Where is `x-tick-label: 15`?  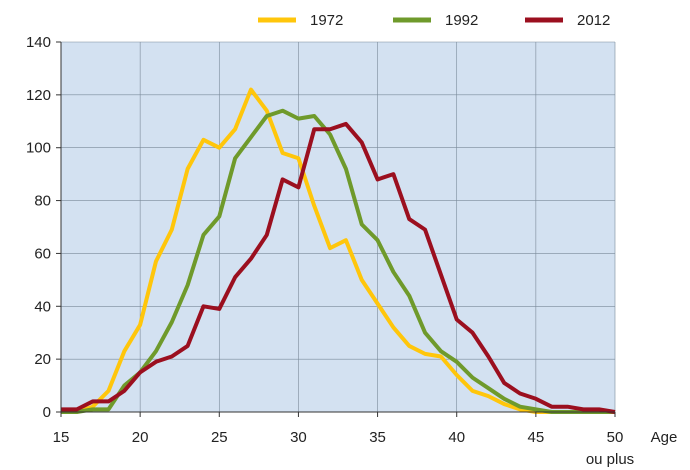 x-tick-label: 15 is located at coordinates (61, 437).